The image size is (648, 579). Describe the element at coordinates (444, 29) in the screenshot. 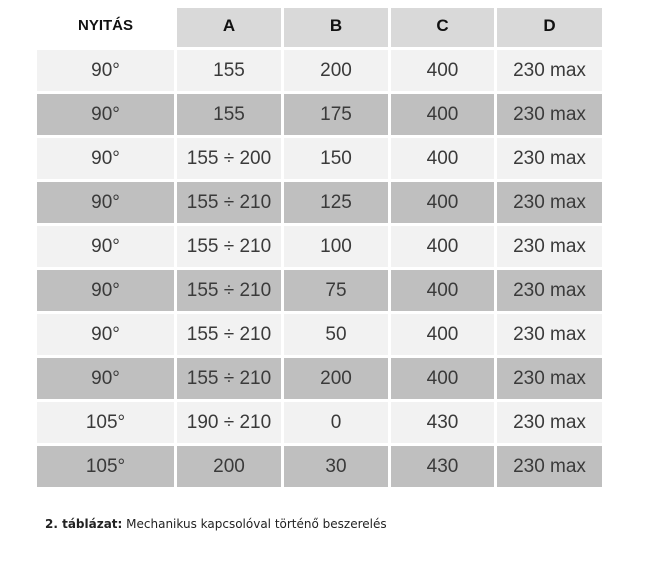

I see `header-c: C` at that location.